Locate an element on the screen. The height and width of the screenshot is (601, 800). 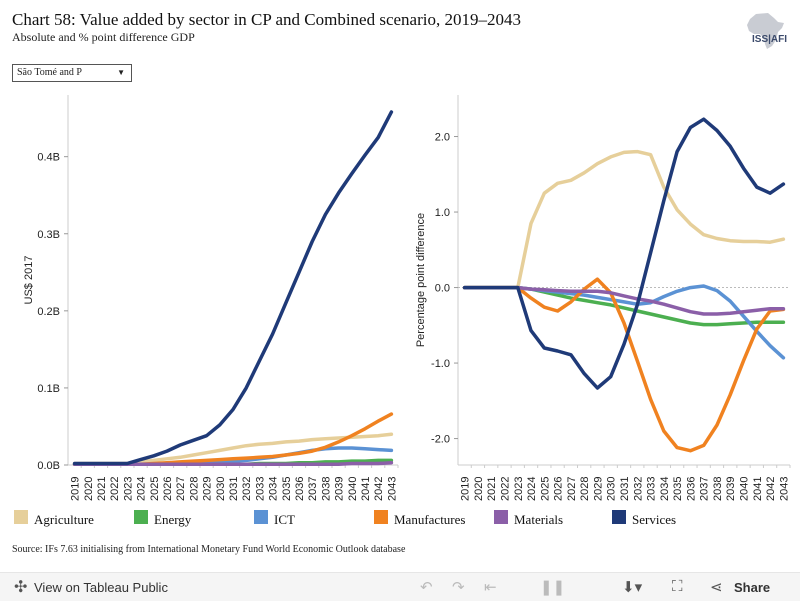
africa-logo-icon is located at coordinates (765, 31).